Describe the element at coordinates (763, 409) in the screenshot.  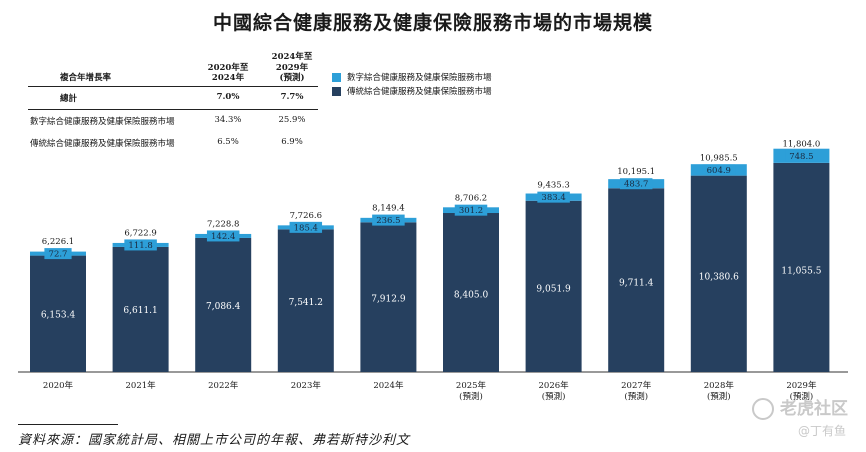
I see `tiger-logo-icon` at that location.